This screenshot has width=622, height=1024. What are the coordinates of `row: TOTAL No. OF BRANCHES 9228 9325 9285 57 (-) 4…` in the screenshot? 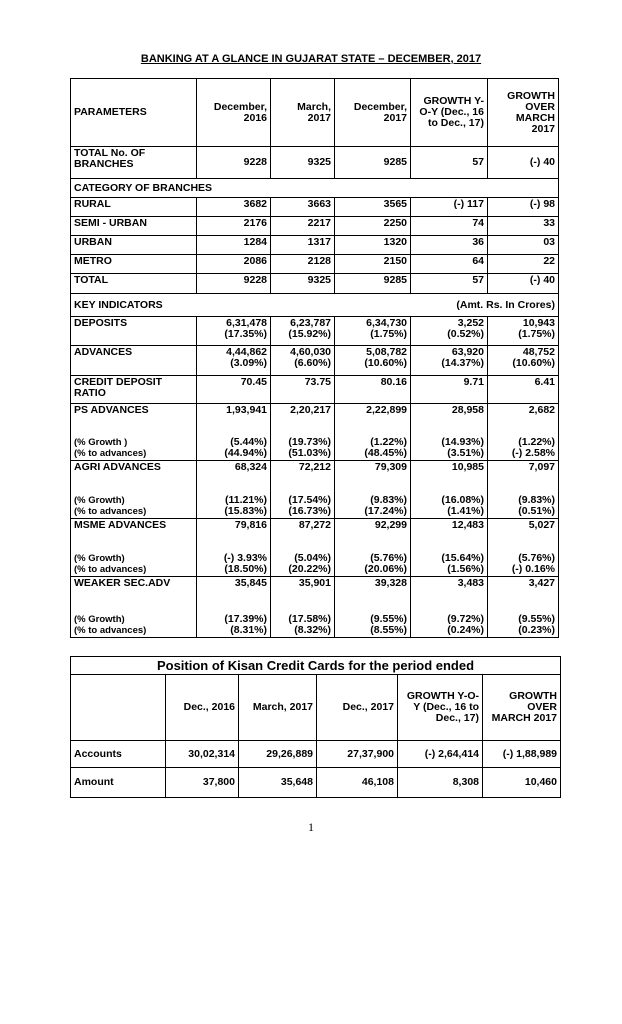 It's located at (314, 162).